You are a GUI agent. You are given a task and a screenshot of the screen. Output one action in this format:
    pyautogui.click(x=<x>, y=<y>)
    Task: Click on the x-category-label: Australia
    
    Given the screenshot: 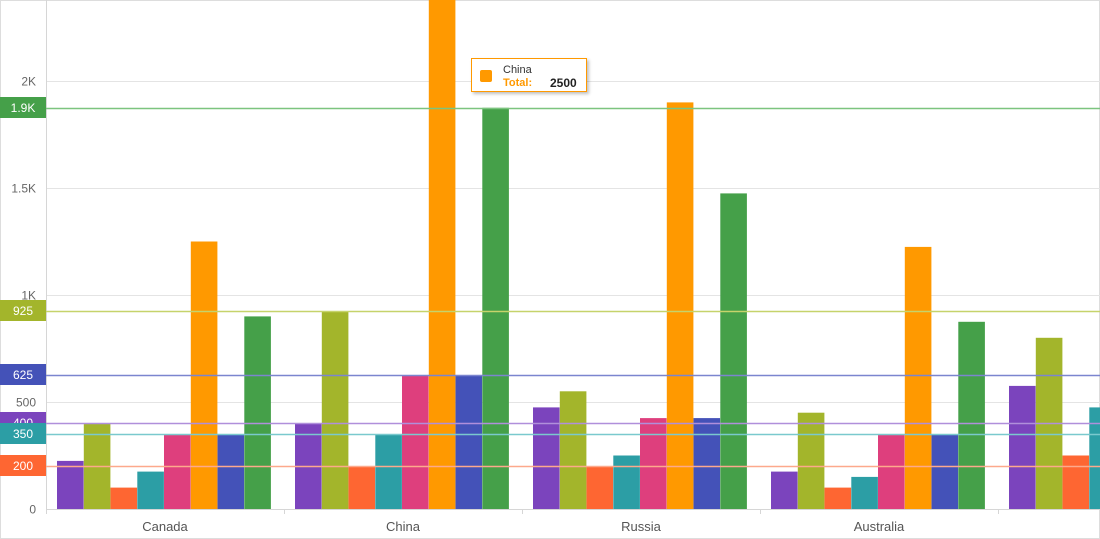 What is the action you would take?
    pyautogui.click(x=879, y=526)
    